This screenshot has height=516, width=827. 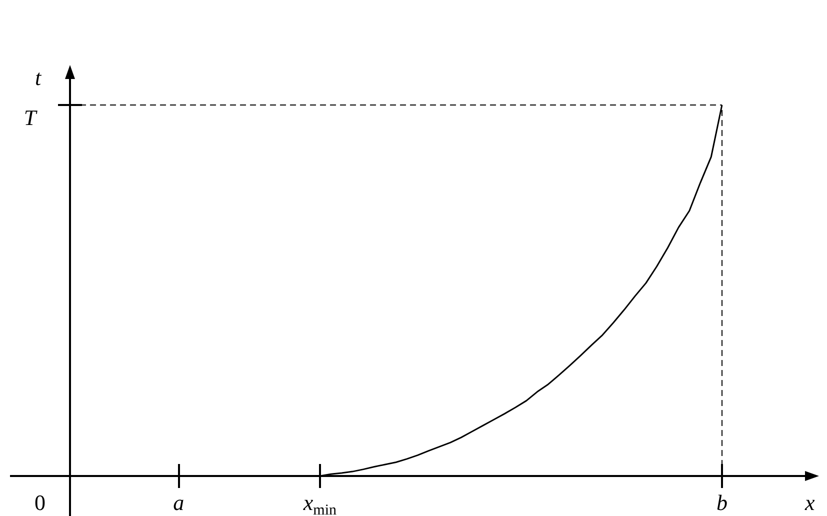 I want to click on y-axis-title: t, so click(x=38, y=77).